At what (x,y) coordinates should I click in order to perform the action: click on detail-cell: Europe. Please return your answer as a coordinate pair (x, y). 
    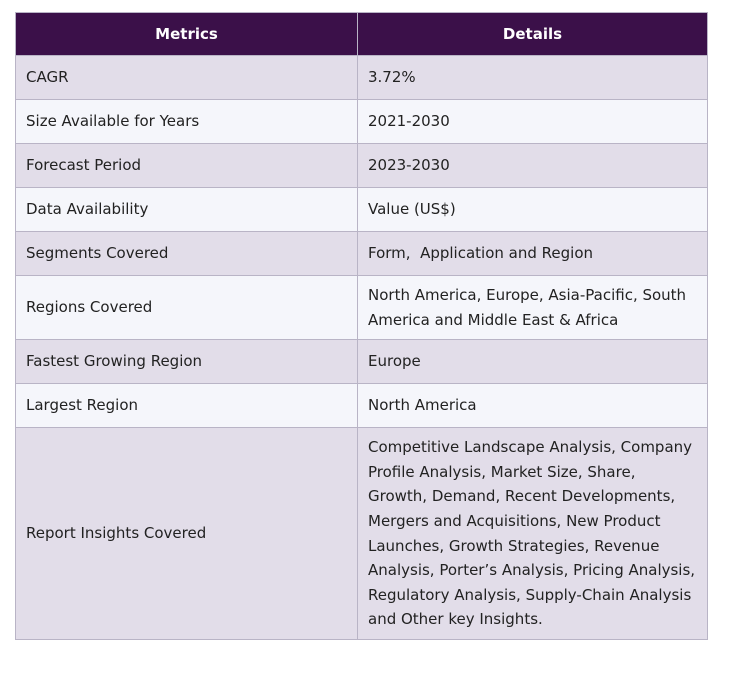
    Looking at the image, I should click on (532, 362).